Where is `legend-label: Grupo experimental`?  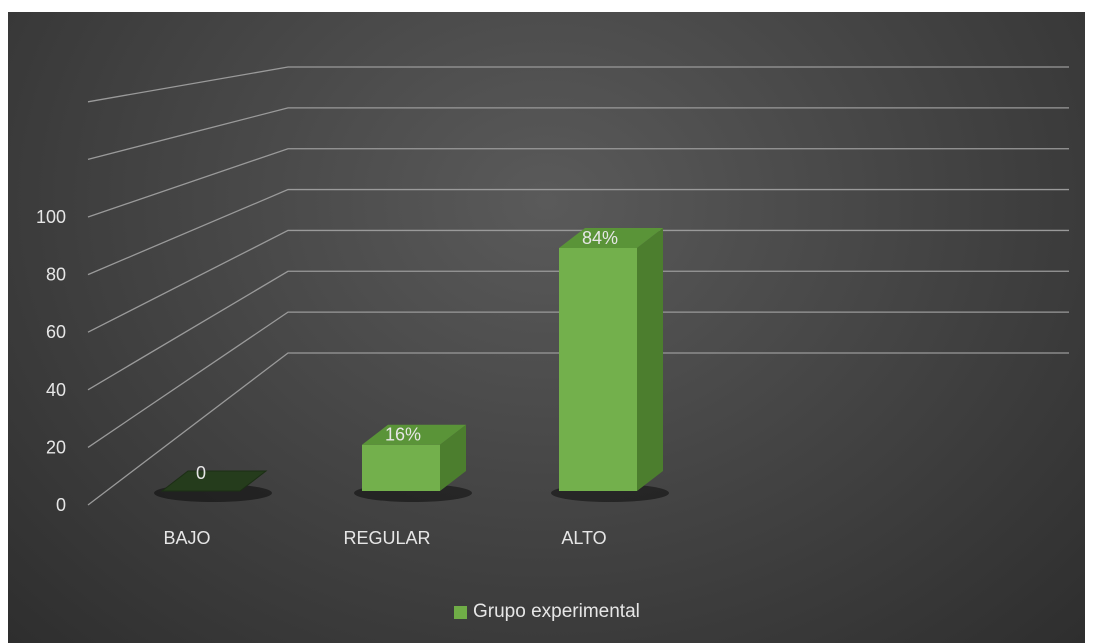 legend-label: Grupo experimental is located at coordinates (556, 611).